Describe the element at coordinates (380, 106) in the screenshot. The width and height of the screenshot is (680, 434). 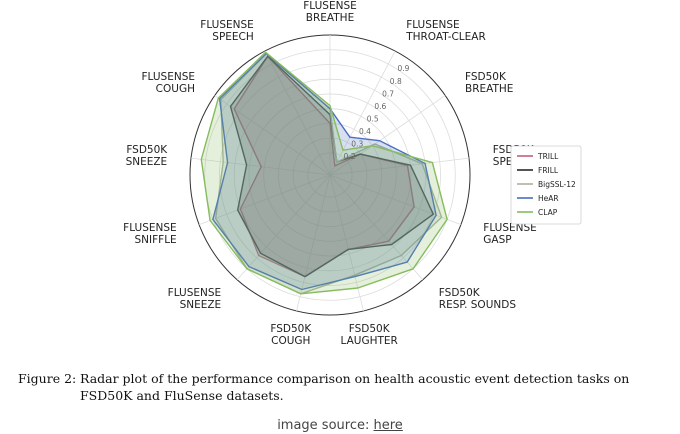
I see `r-tick-label: 0.6` at that location.